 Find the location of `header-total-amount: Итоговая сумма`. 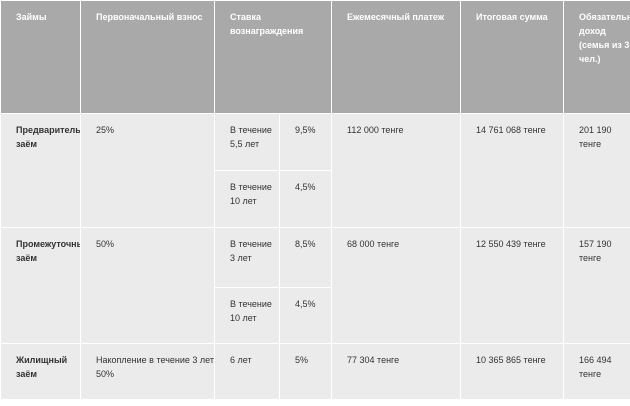

header-total-amount: Итоговая сумма is located at coordinates (512, 57).